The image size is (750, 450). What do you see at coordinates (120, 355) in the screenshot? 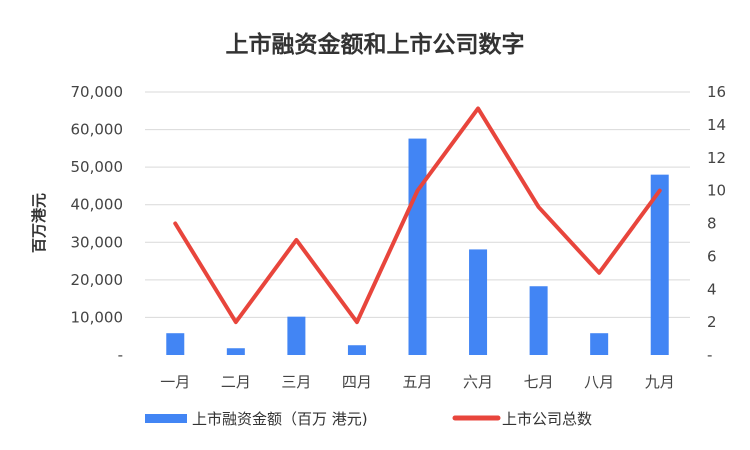
I see `y-tick-label: -` at bounding box center [120, 355].